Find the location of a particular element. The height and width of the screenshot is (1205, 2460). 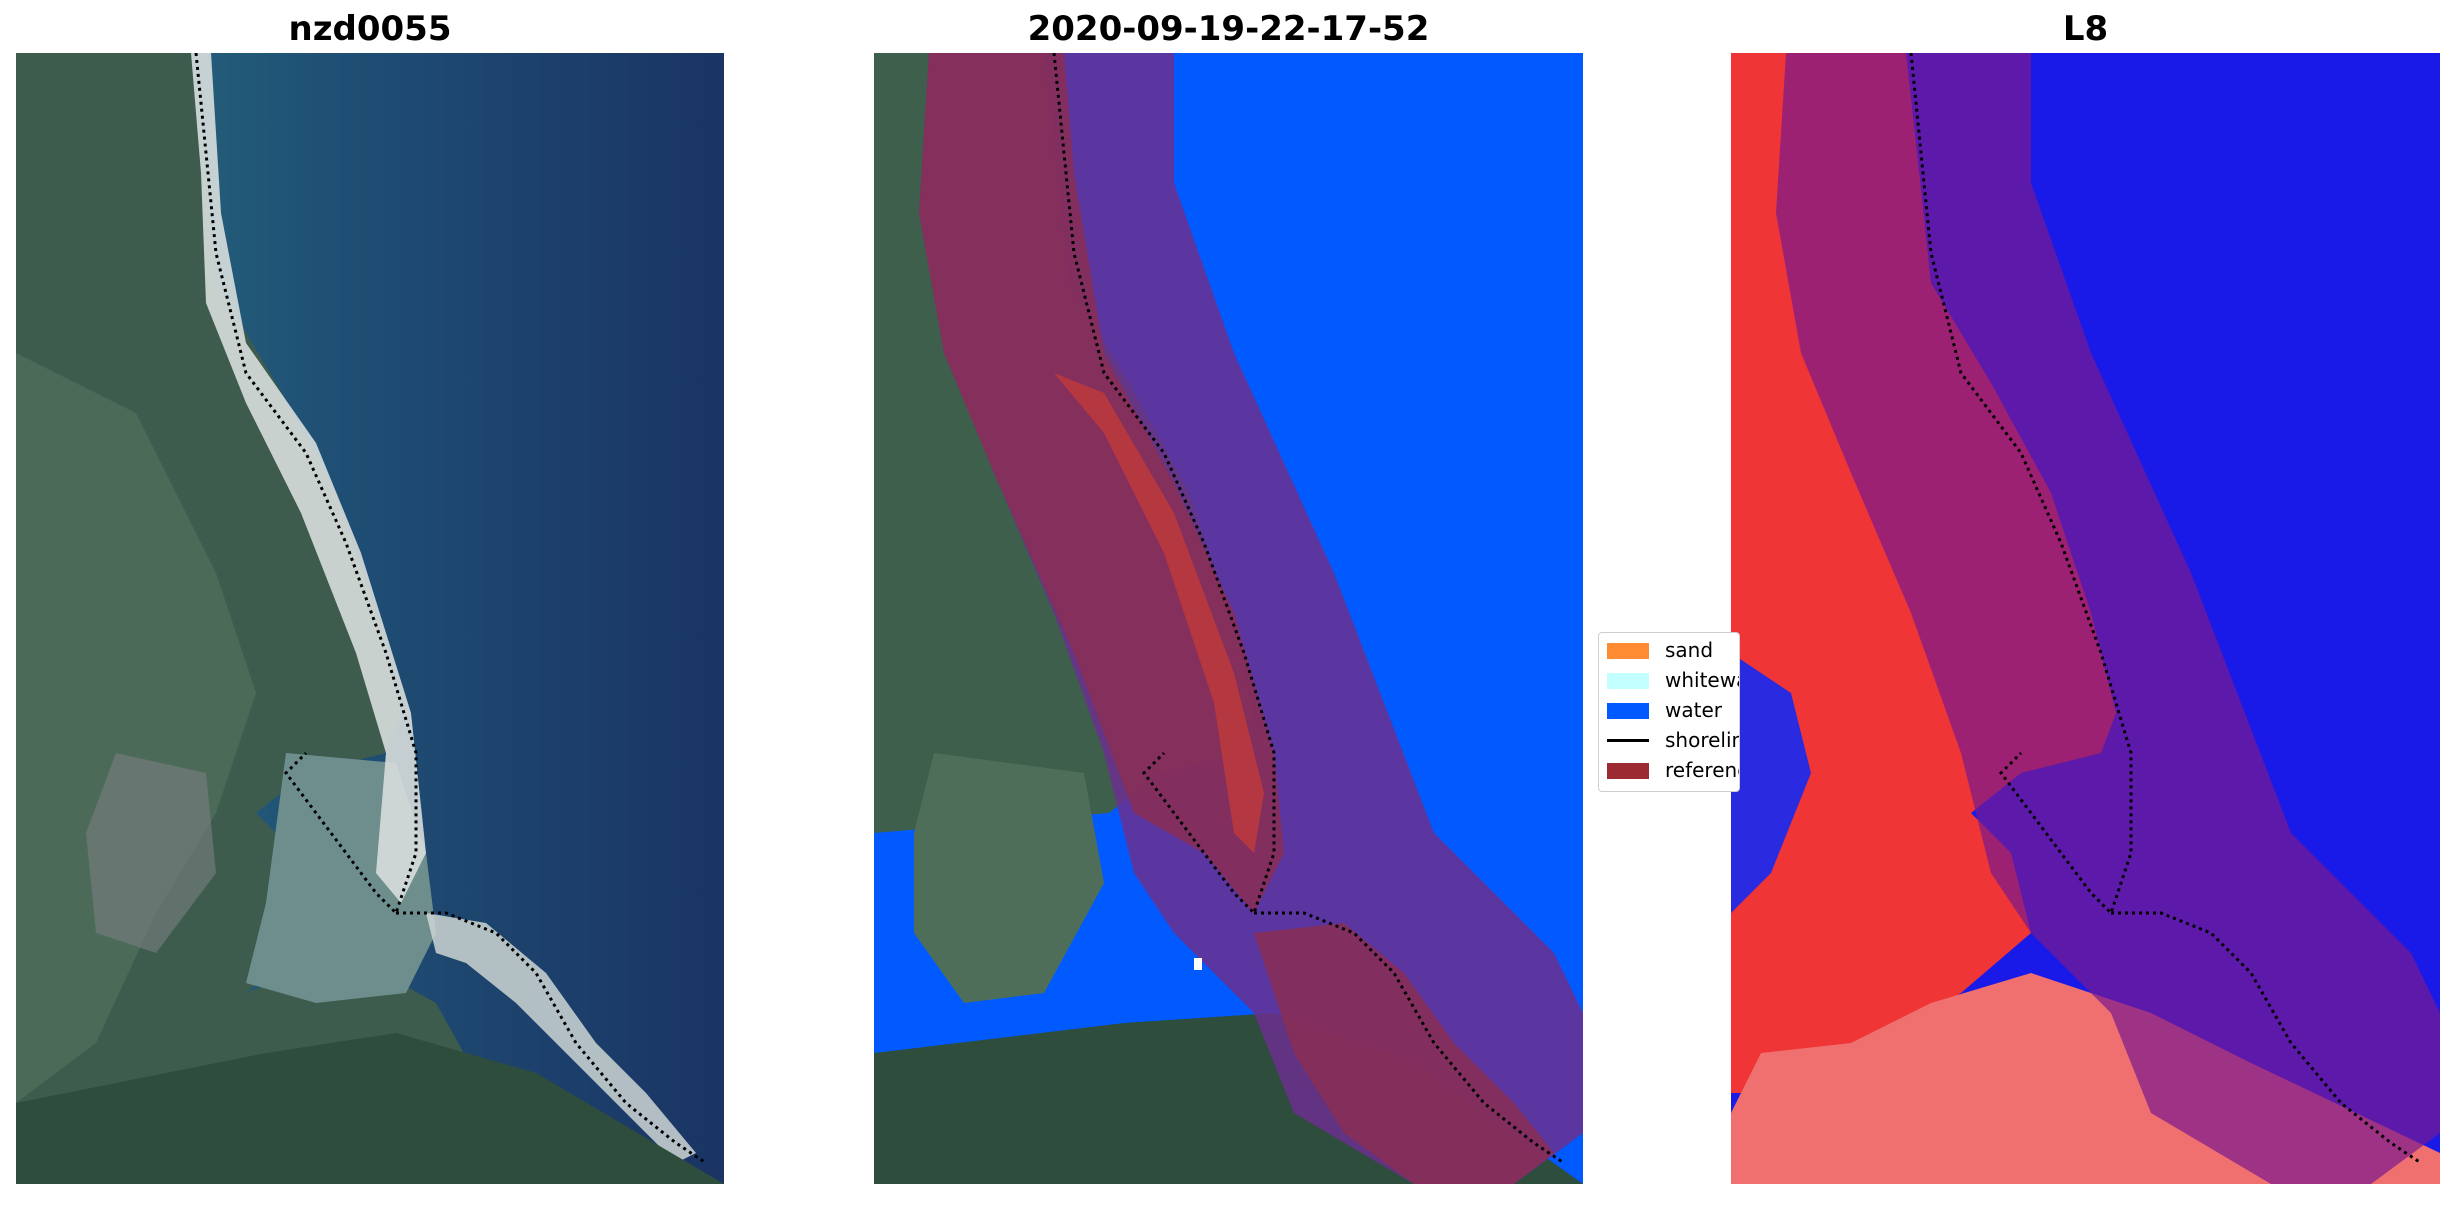

land-texture is located at coordinates (136, 728).